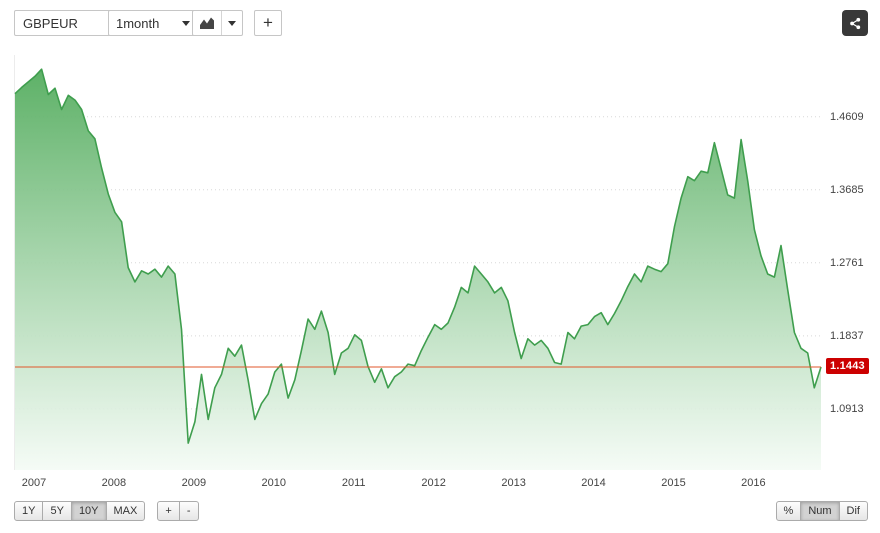 The image size is (880, 533). What do you see at coordinates (353, 483) in the screenshot?
I see `x-axis-label: 2011` at bounding box center [353, 483].